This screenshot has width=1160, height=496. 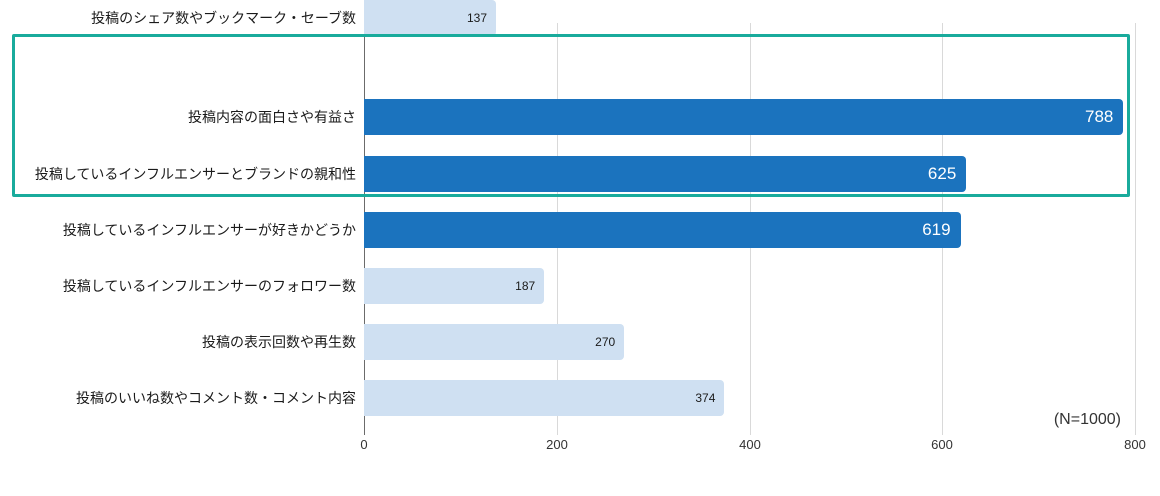 What do you see at coordinates (209, 286) in the screenshot?
I see `category-label: 投稿しているインフルエンサーのフォロワー数` at bounding box center [209, 286].